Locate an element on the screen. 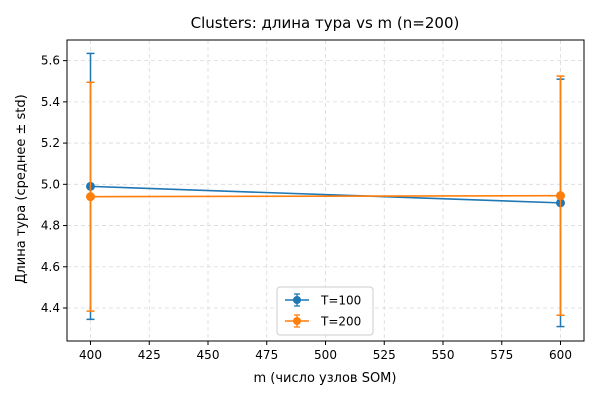 The width and height of the screenshot is (600, 404). x-axis-label: m (число узлов SOM) is located at coordinates (325, 378).